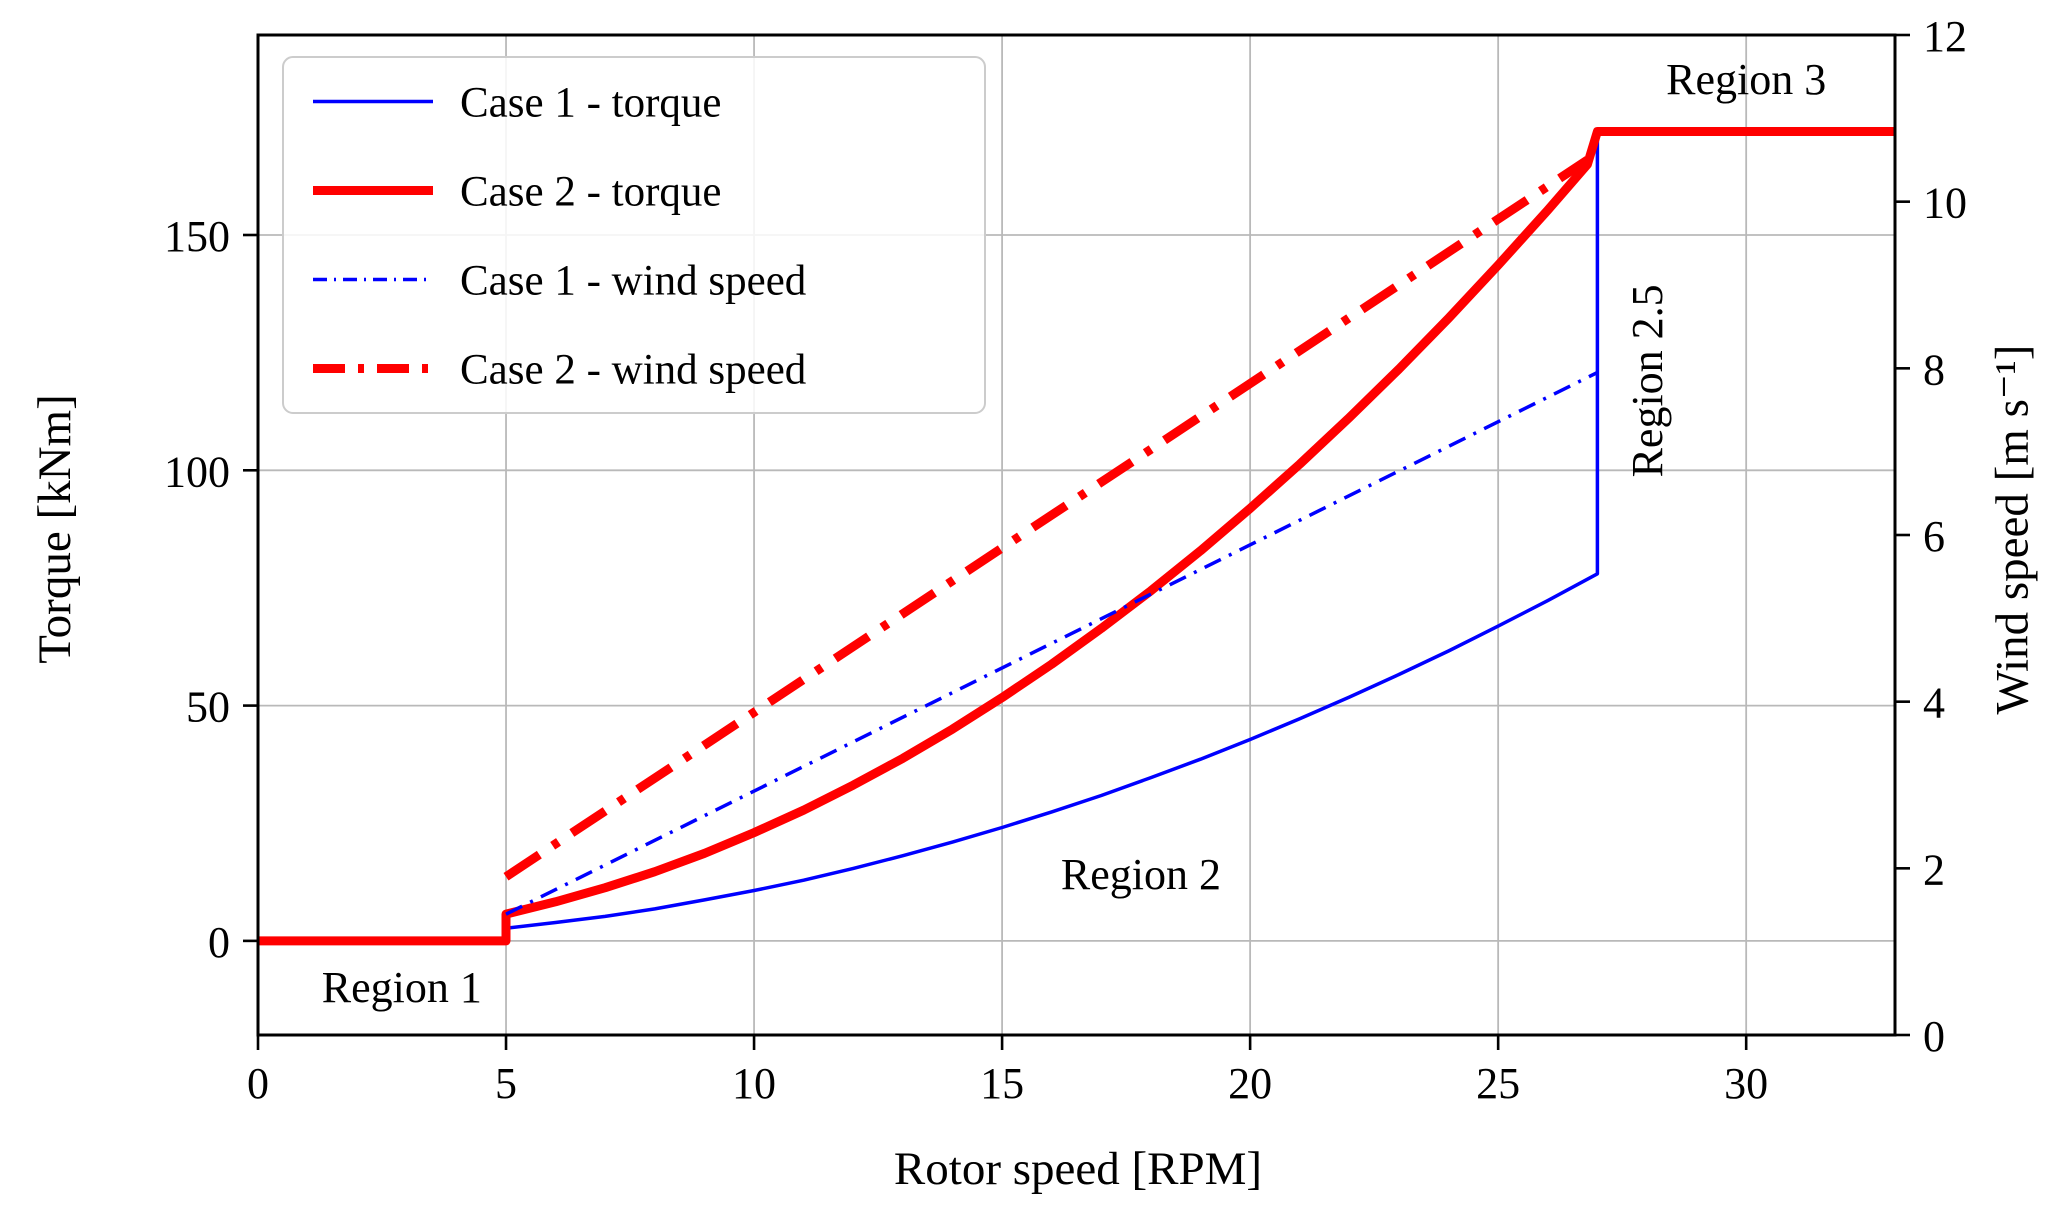  I want to click on annotation-region-3: Region 3, so click(1746, 79).